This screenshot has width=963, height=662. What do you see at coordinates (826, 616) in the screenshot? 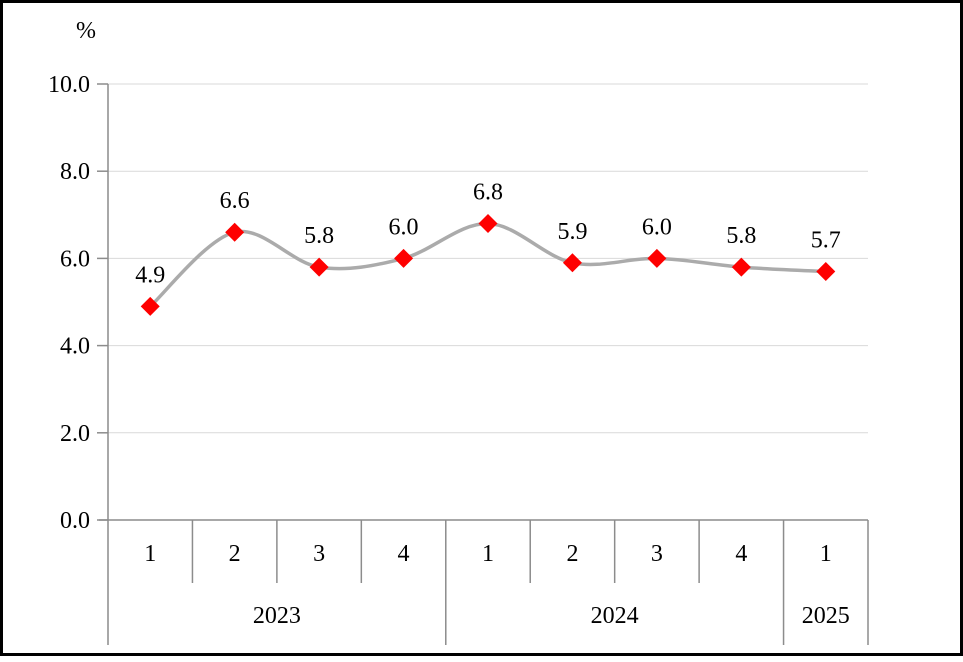
I see `x-year-label: 2025` at bounding box center [826, 616].